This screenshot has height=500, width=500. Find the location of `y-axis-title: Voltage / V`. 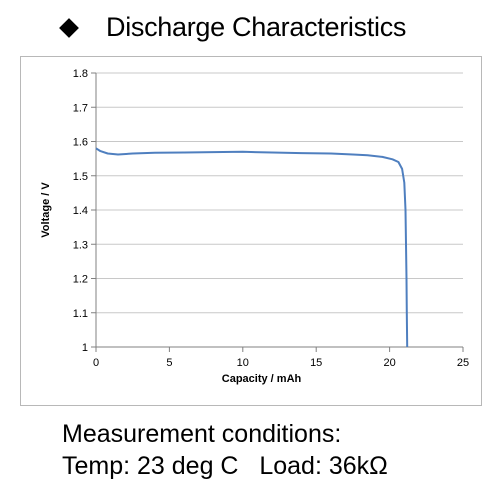

y-axis-title: Voltage / V is located at coordinates (46, 210).